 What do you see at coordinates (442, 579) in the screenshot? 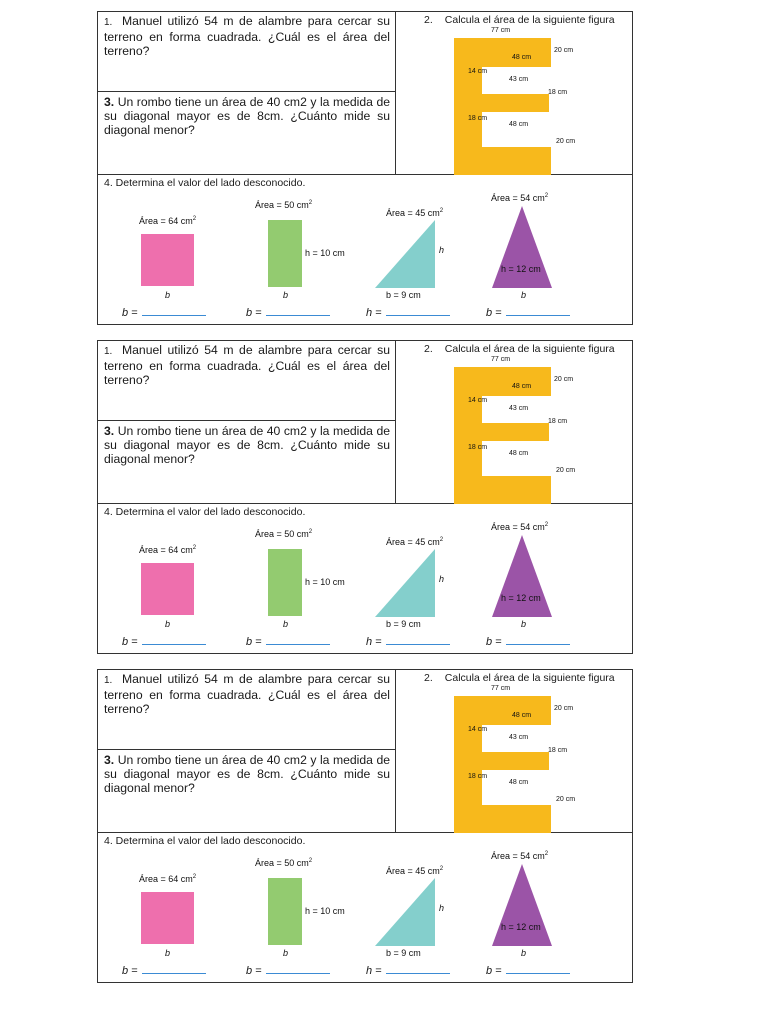
I see `right-triangle-height-label: h` at bounding box center [442, 579].